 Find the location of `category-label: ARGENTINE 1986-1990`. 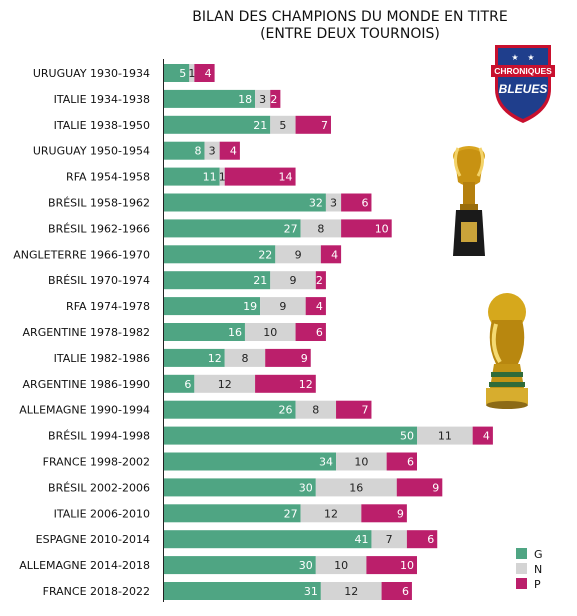

category-label: ARGENTINE 1986-1990 is located at coordinates (86, 384).